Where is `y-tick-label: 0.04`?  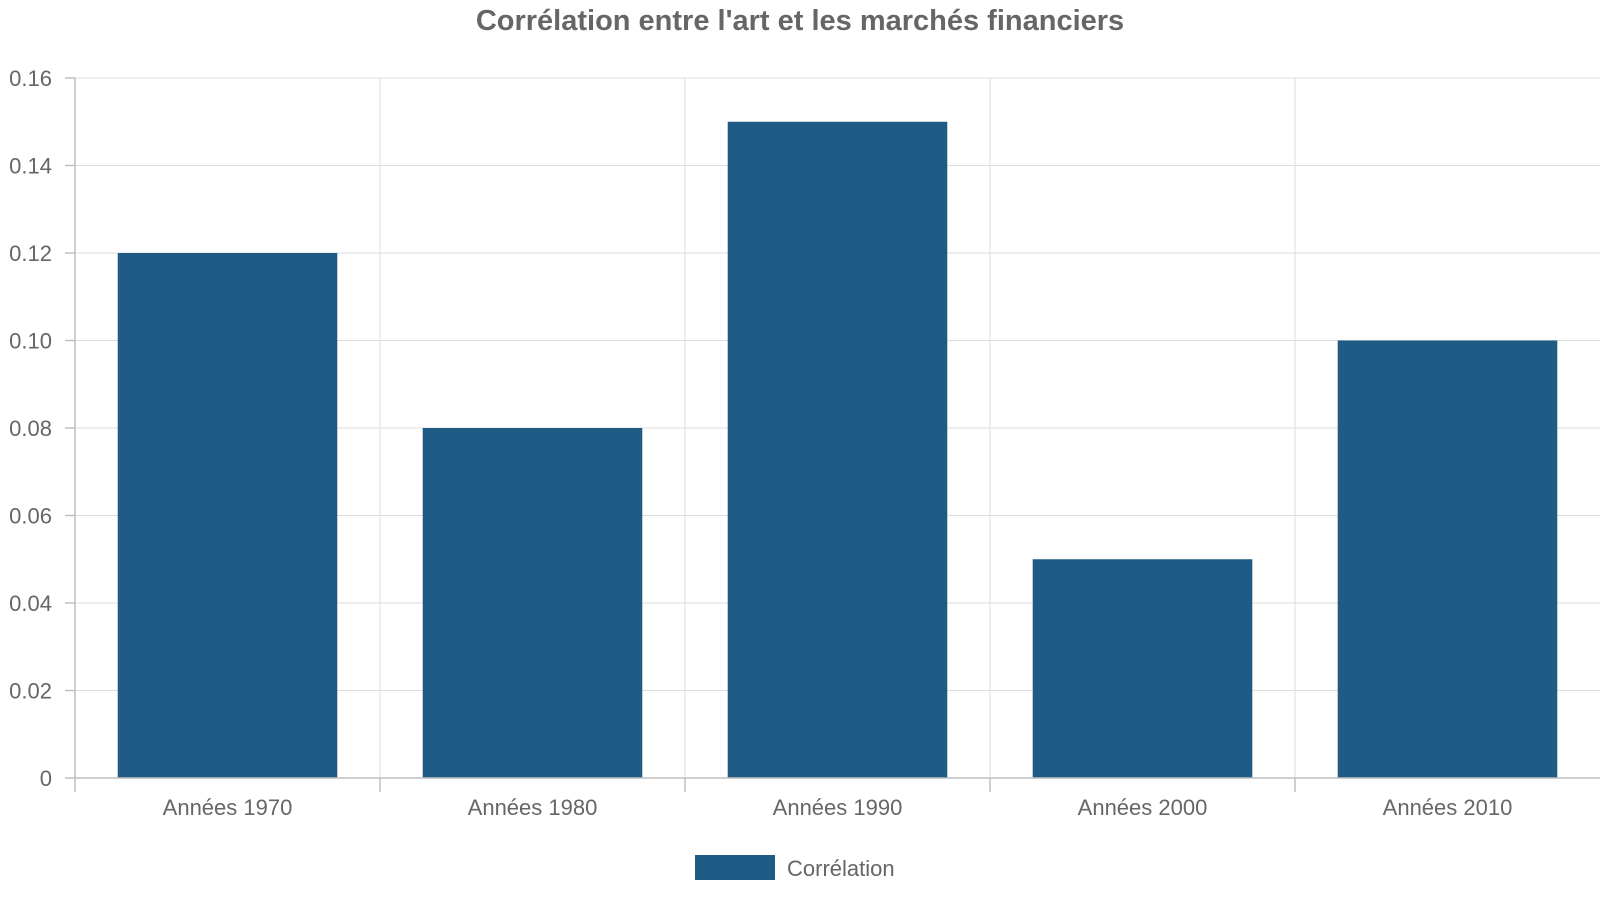 y-tick-label: 0.04 is located at coordinates (30, 603).